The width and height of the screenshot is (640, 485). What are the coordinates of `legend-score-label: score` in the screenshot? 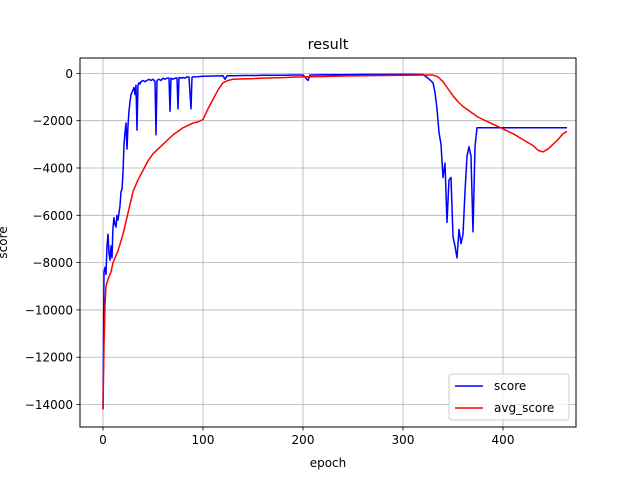 It's located at (510, 386).